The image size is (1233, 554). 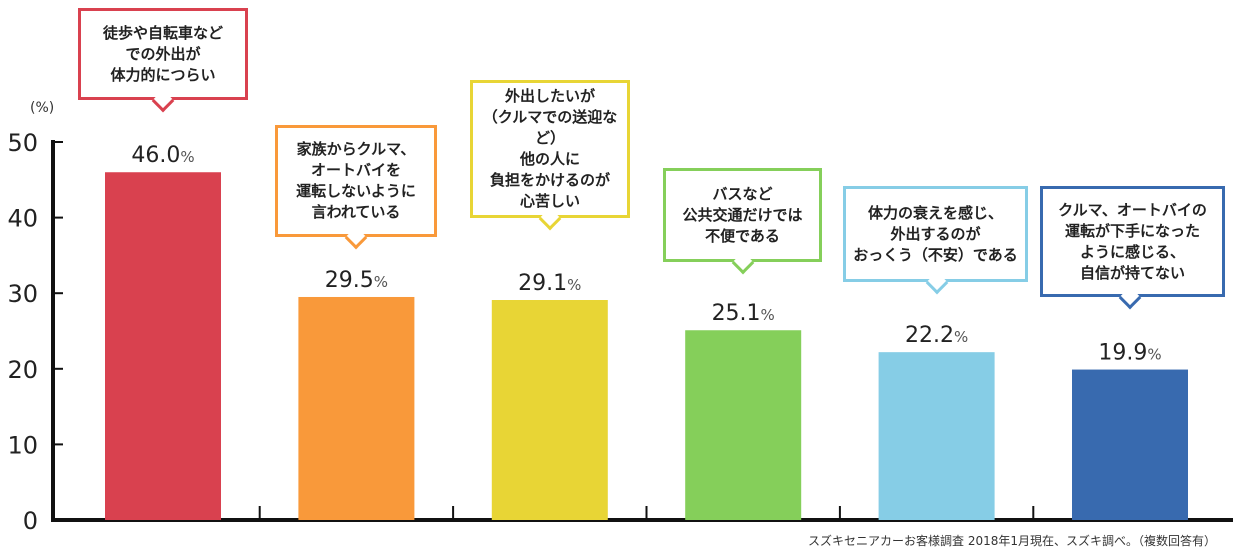 What do you see at coordinates (22, 370) in the screenshot?
I see `y-tick-label: 20` at bounding box center [22, 370].